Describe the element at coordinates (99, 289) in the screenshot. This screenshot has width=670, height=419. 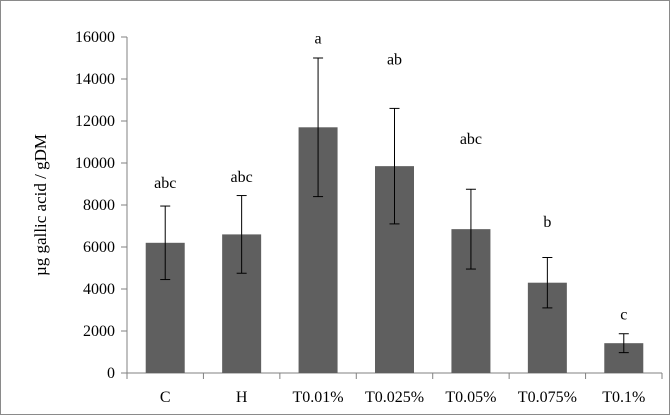
I see `y-tick-label: 4000` at that location.